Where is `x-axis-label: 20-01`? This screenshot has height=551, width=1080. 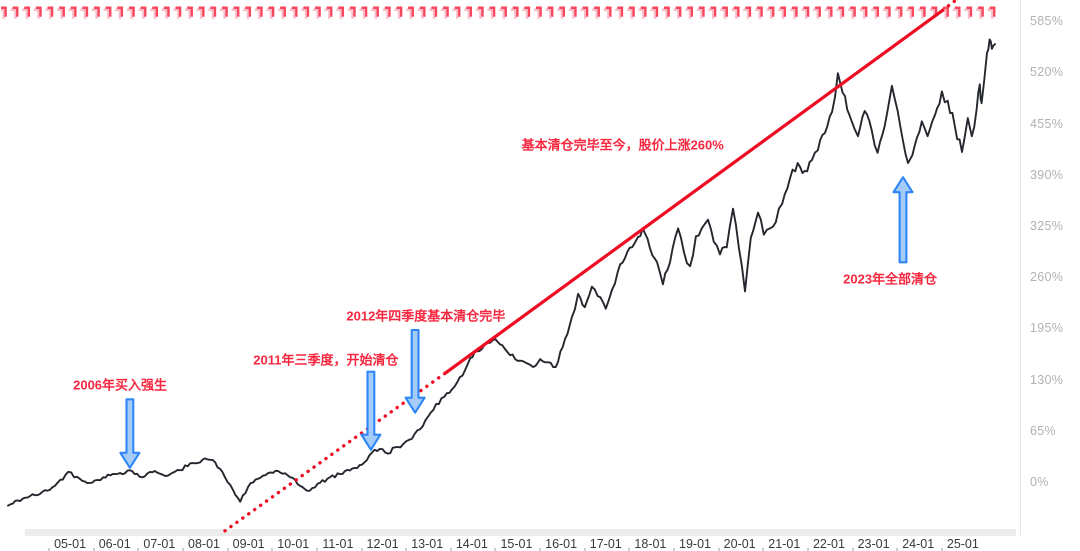 x-axis-label: 20-01 is located at coordinates (739, 544).